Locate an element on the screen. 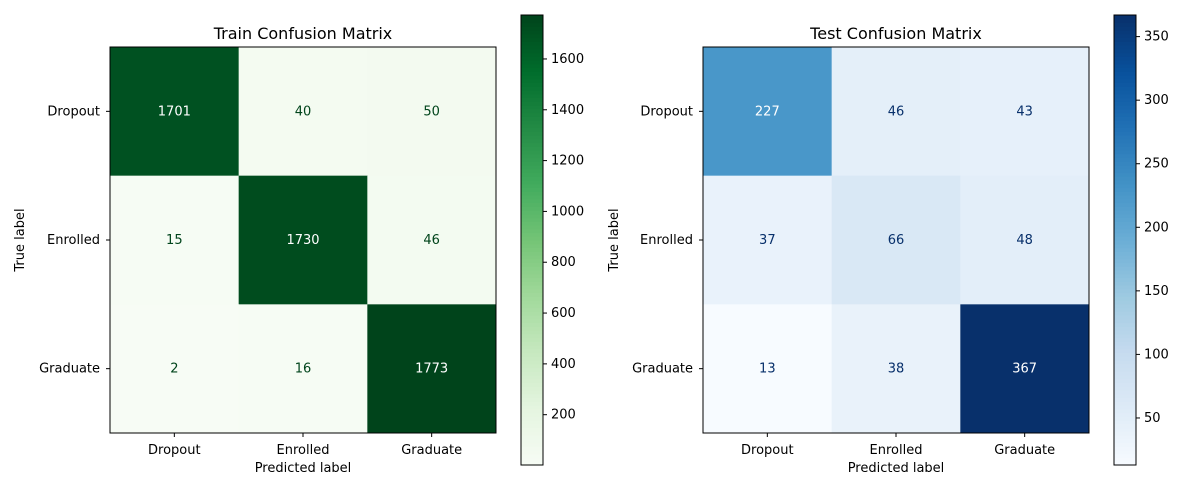  train-colorbar-frame is located at coordinates (532, 240).